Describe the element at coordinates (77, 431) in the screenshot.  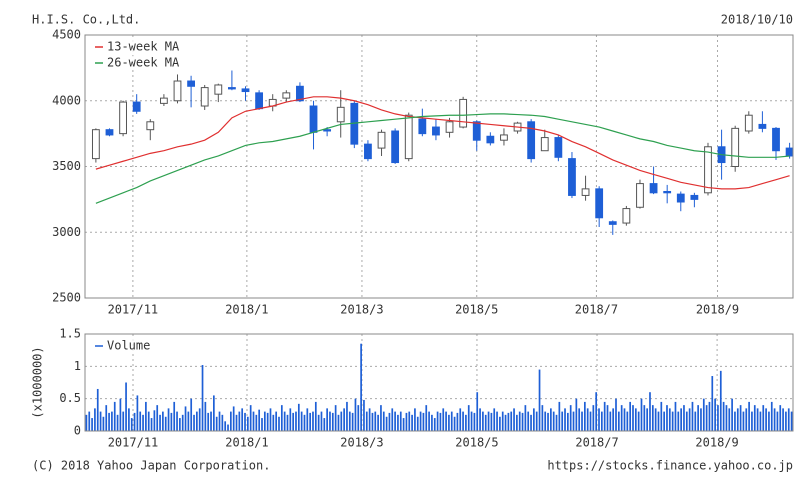
I see `y-tick-label: 0` at that location.